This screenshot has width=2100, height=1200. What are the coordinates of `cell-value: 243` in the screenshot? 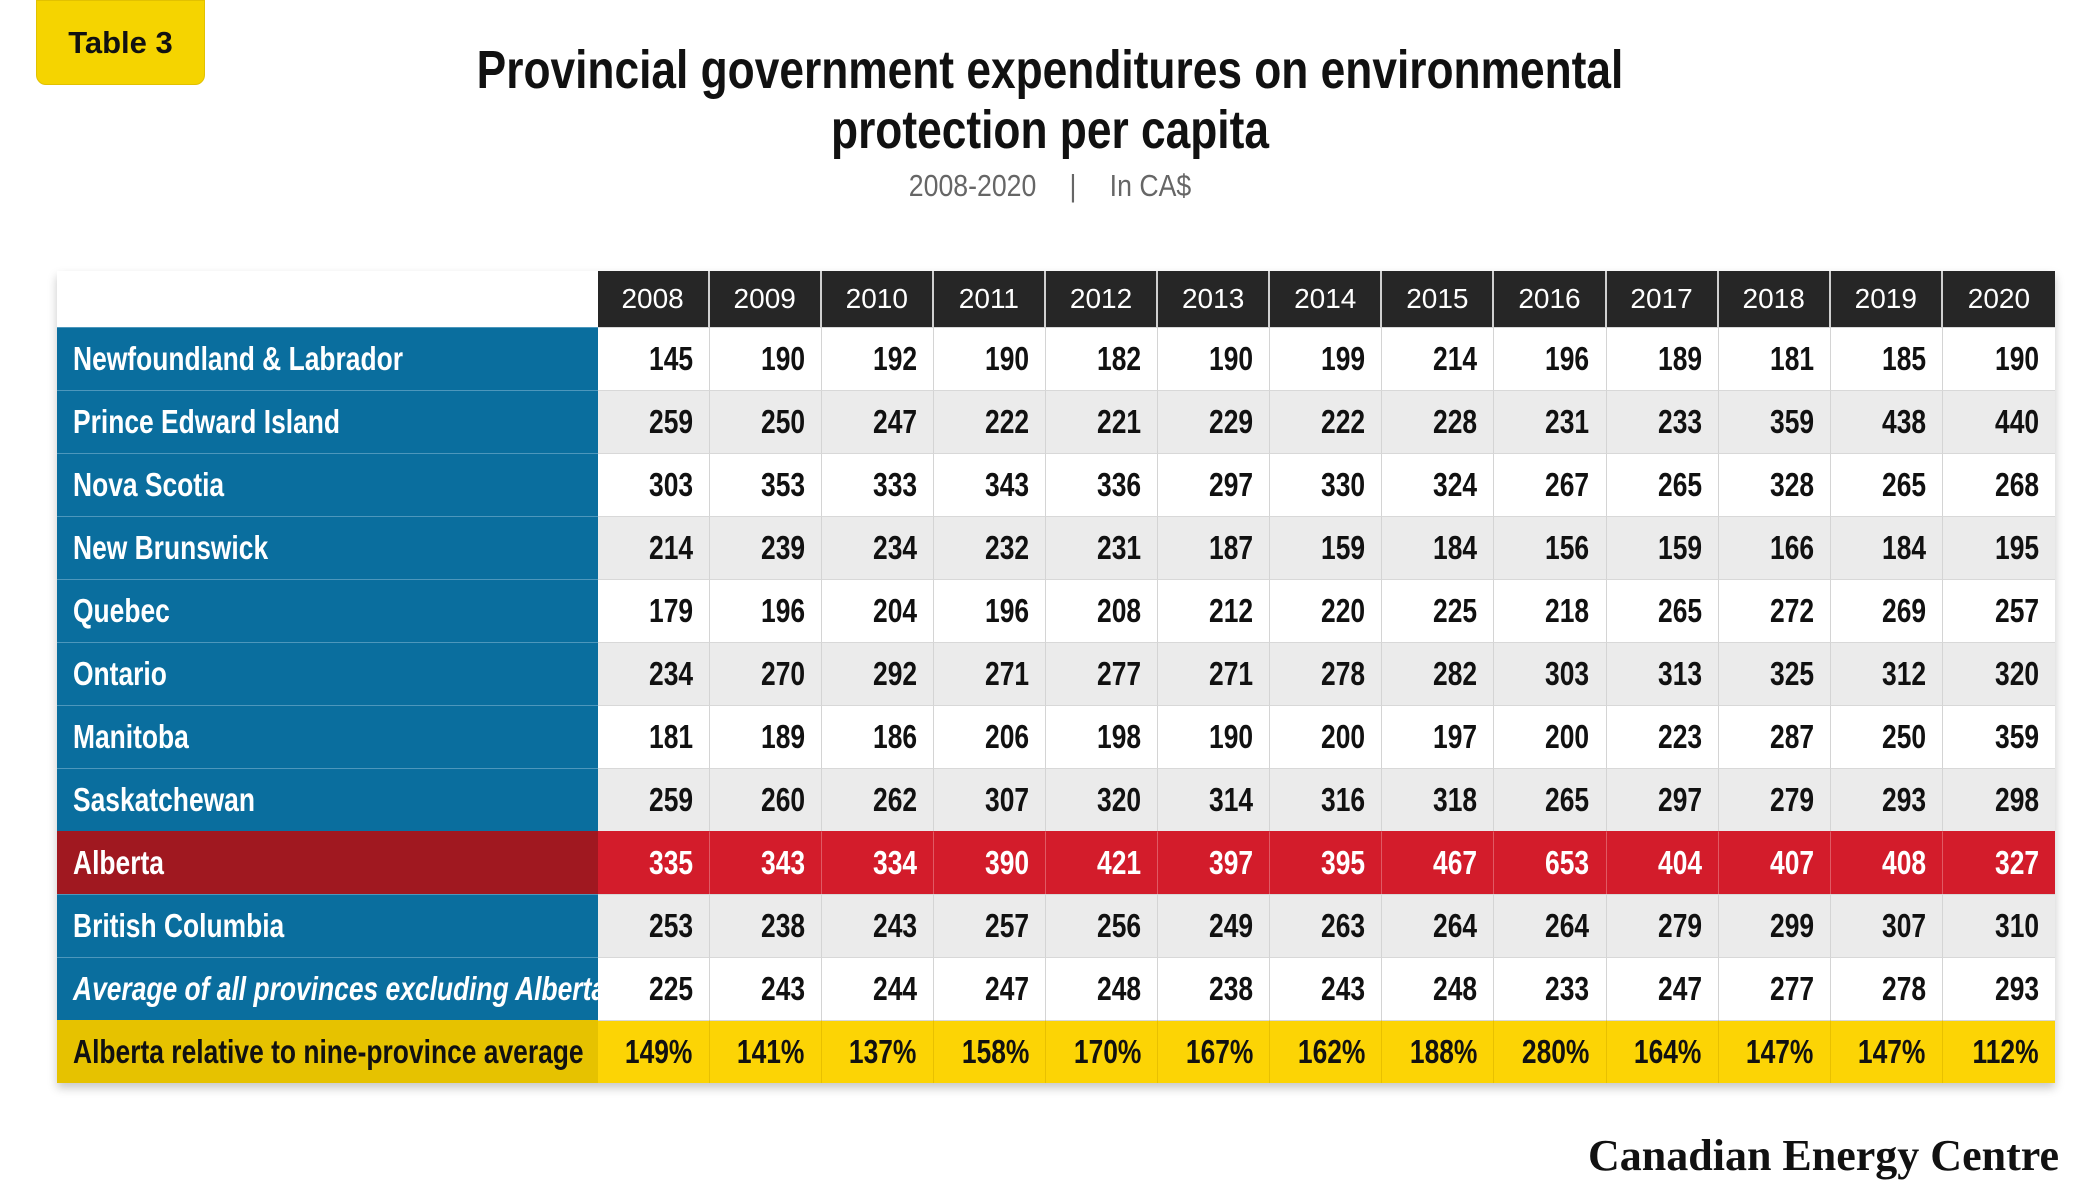 It's located at (782, 988).